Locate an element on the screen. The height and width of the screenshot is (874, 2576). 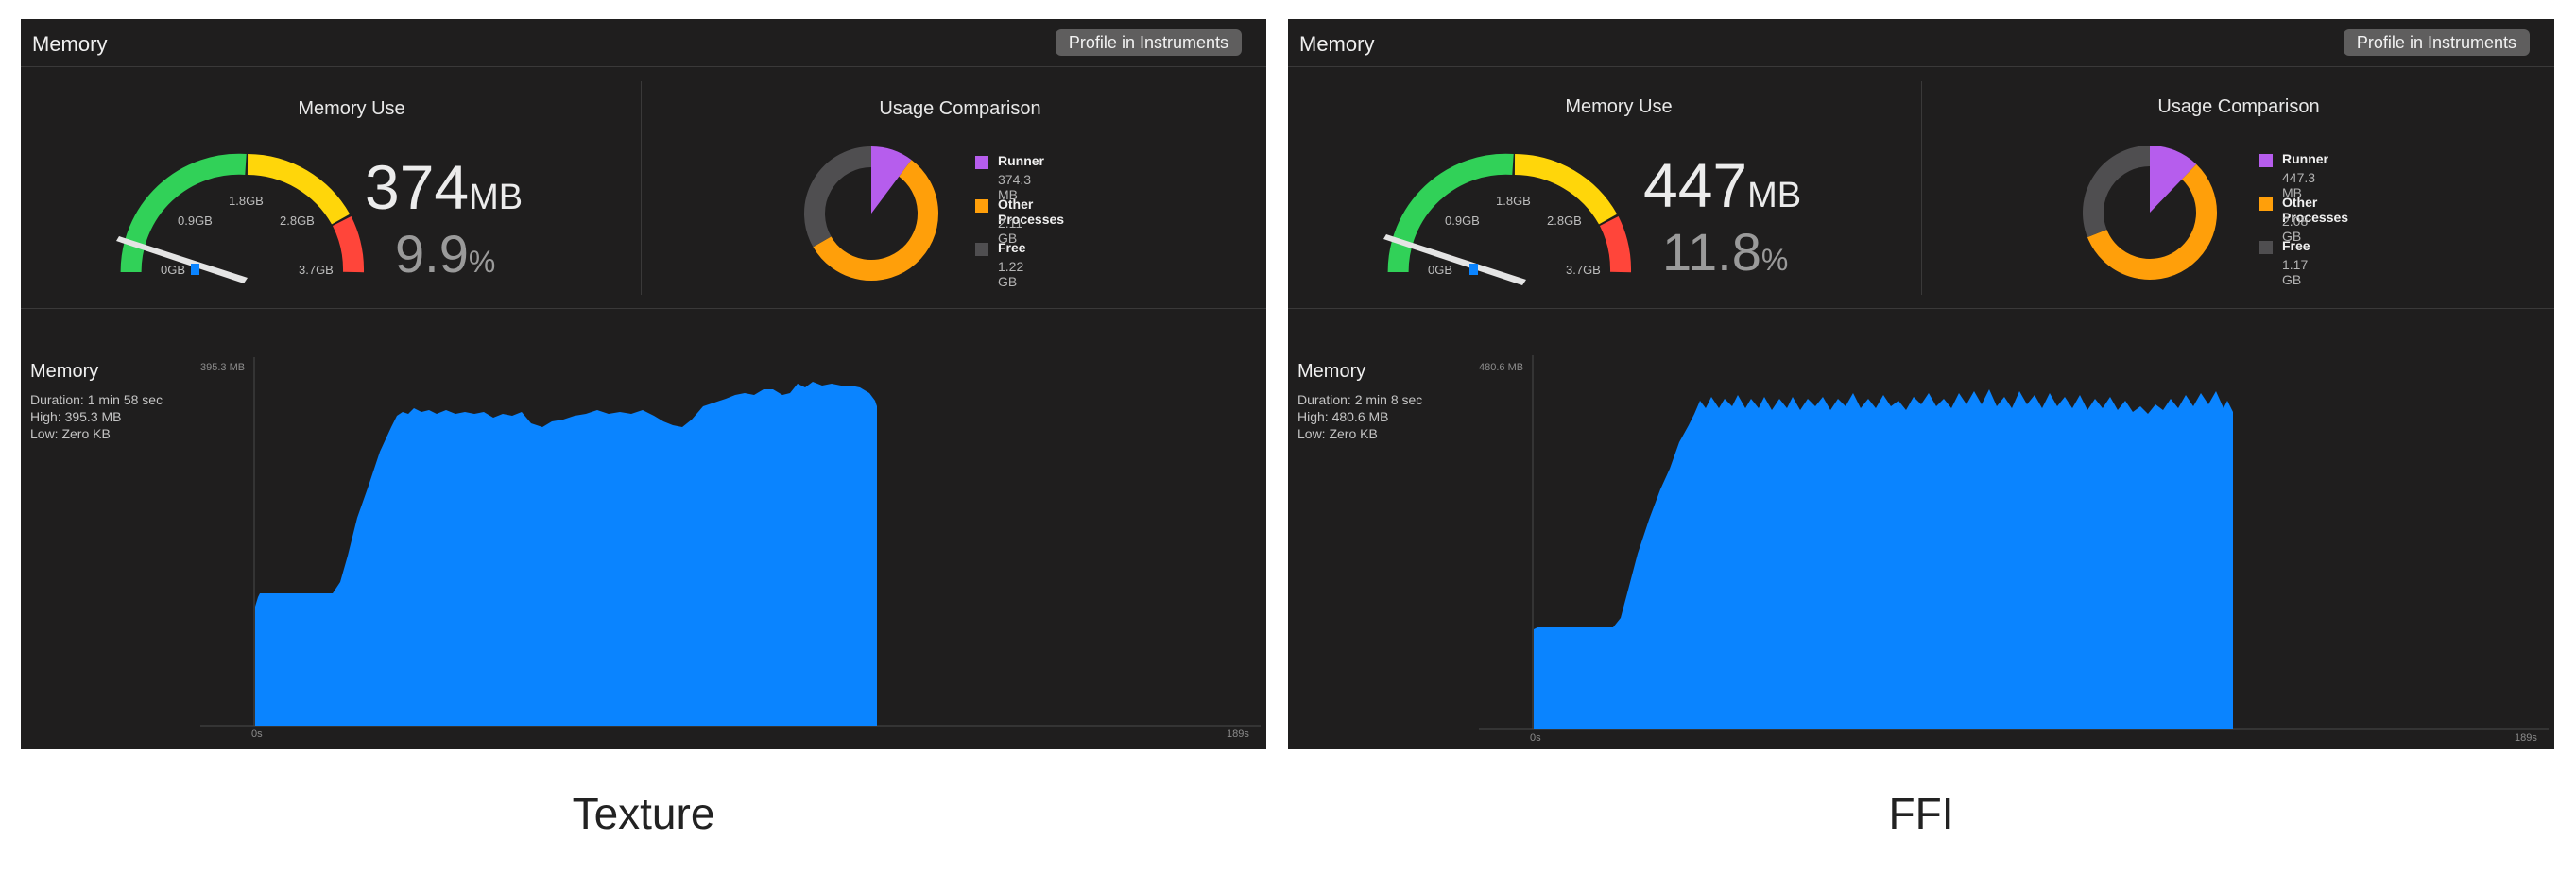
caption-ffi: FFI is located at coordinates (1921, 813).